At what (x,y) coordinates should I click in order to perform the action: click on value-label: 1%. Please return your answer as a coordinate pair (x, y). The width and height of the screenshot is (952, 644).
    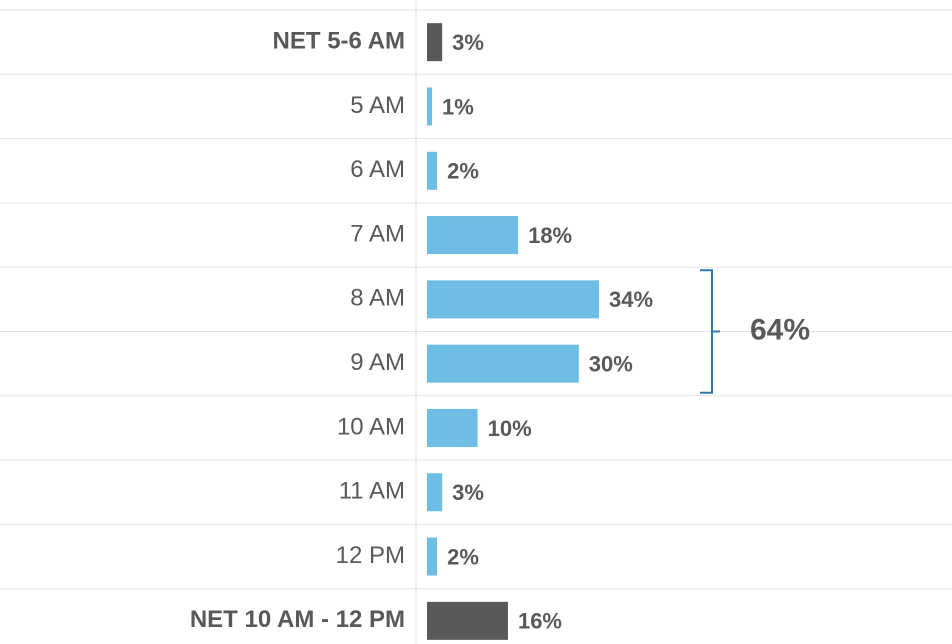
    Looking at the image, I should click on (458, 106).